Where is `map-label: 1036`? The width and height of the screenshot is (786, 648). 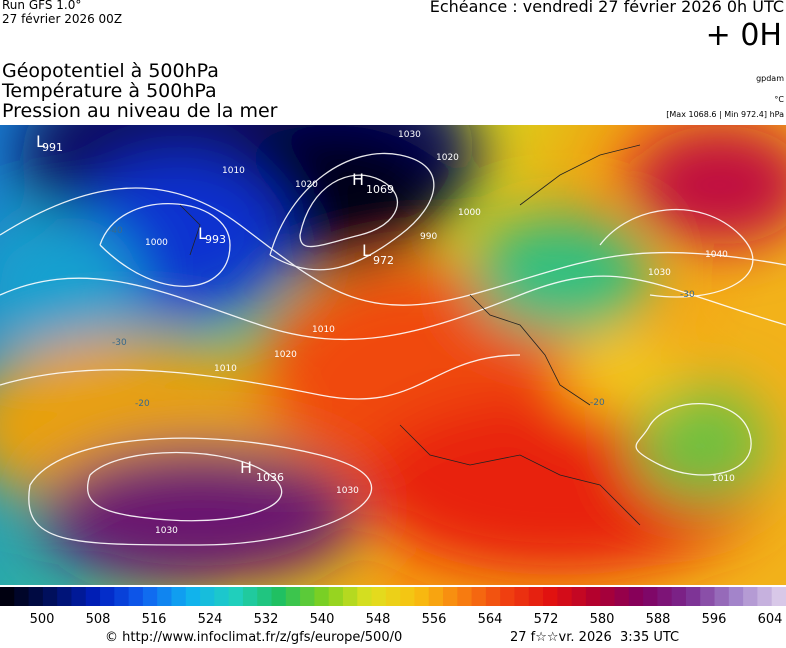
map-label: 1036 is located at coordinates (270, 477).